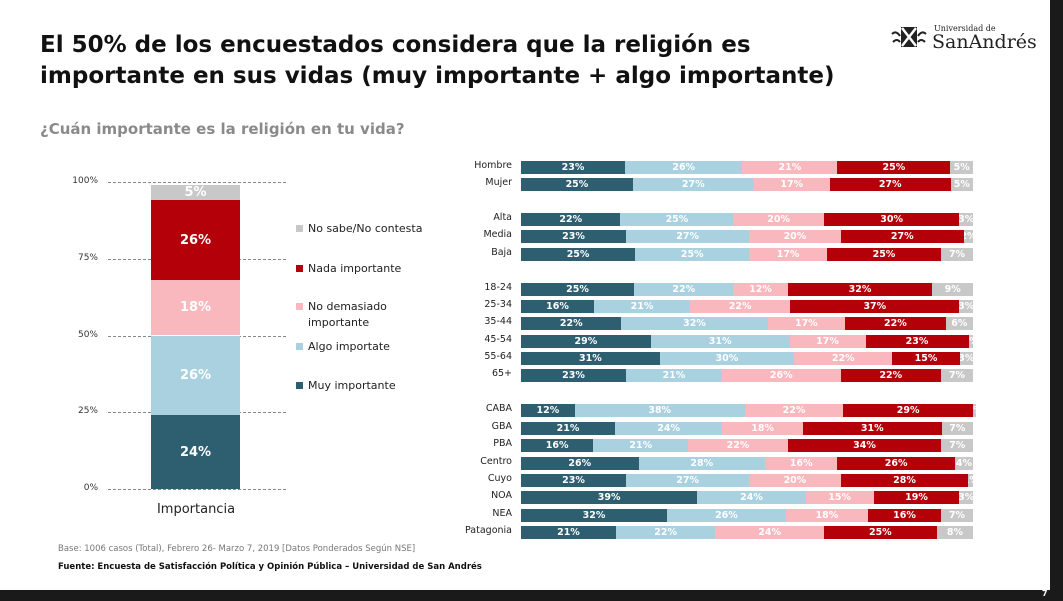  What do you see at coordinates (498, 182) in the screenshot?
I see `row-label: Mujer` at bounding box center [498, 182].